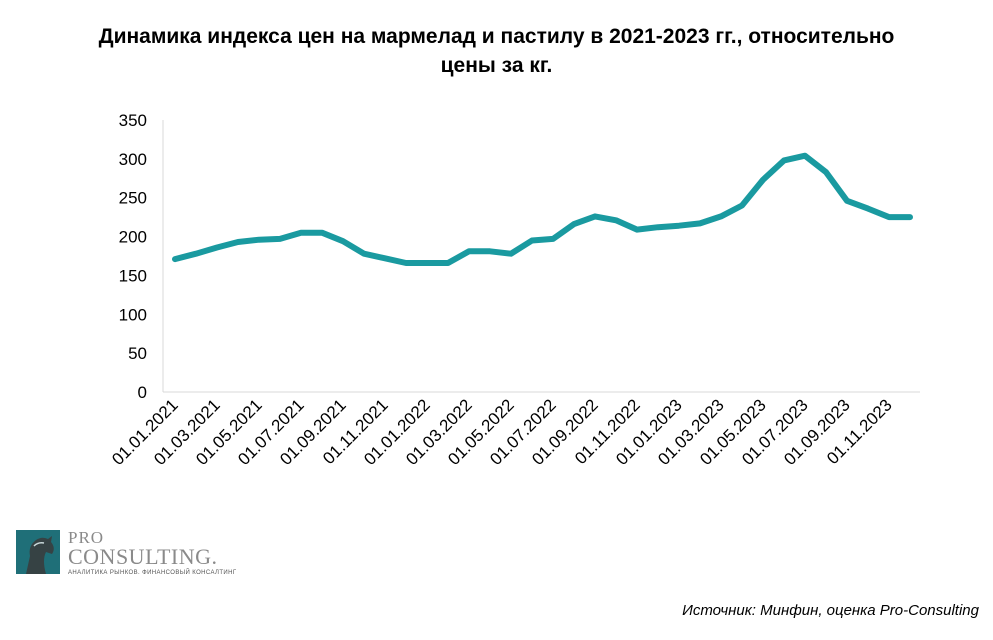  What do you see at coordinates (133, 159) in the screenshot?
I see `y-tick-label: 300` at bounding box center [133, 159].